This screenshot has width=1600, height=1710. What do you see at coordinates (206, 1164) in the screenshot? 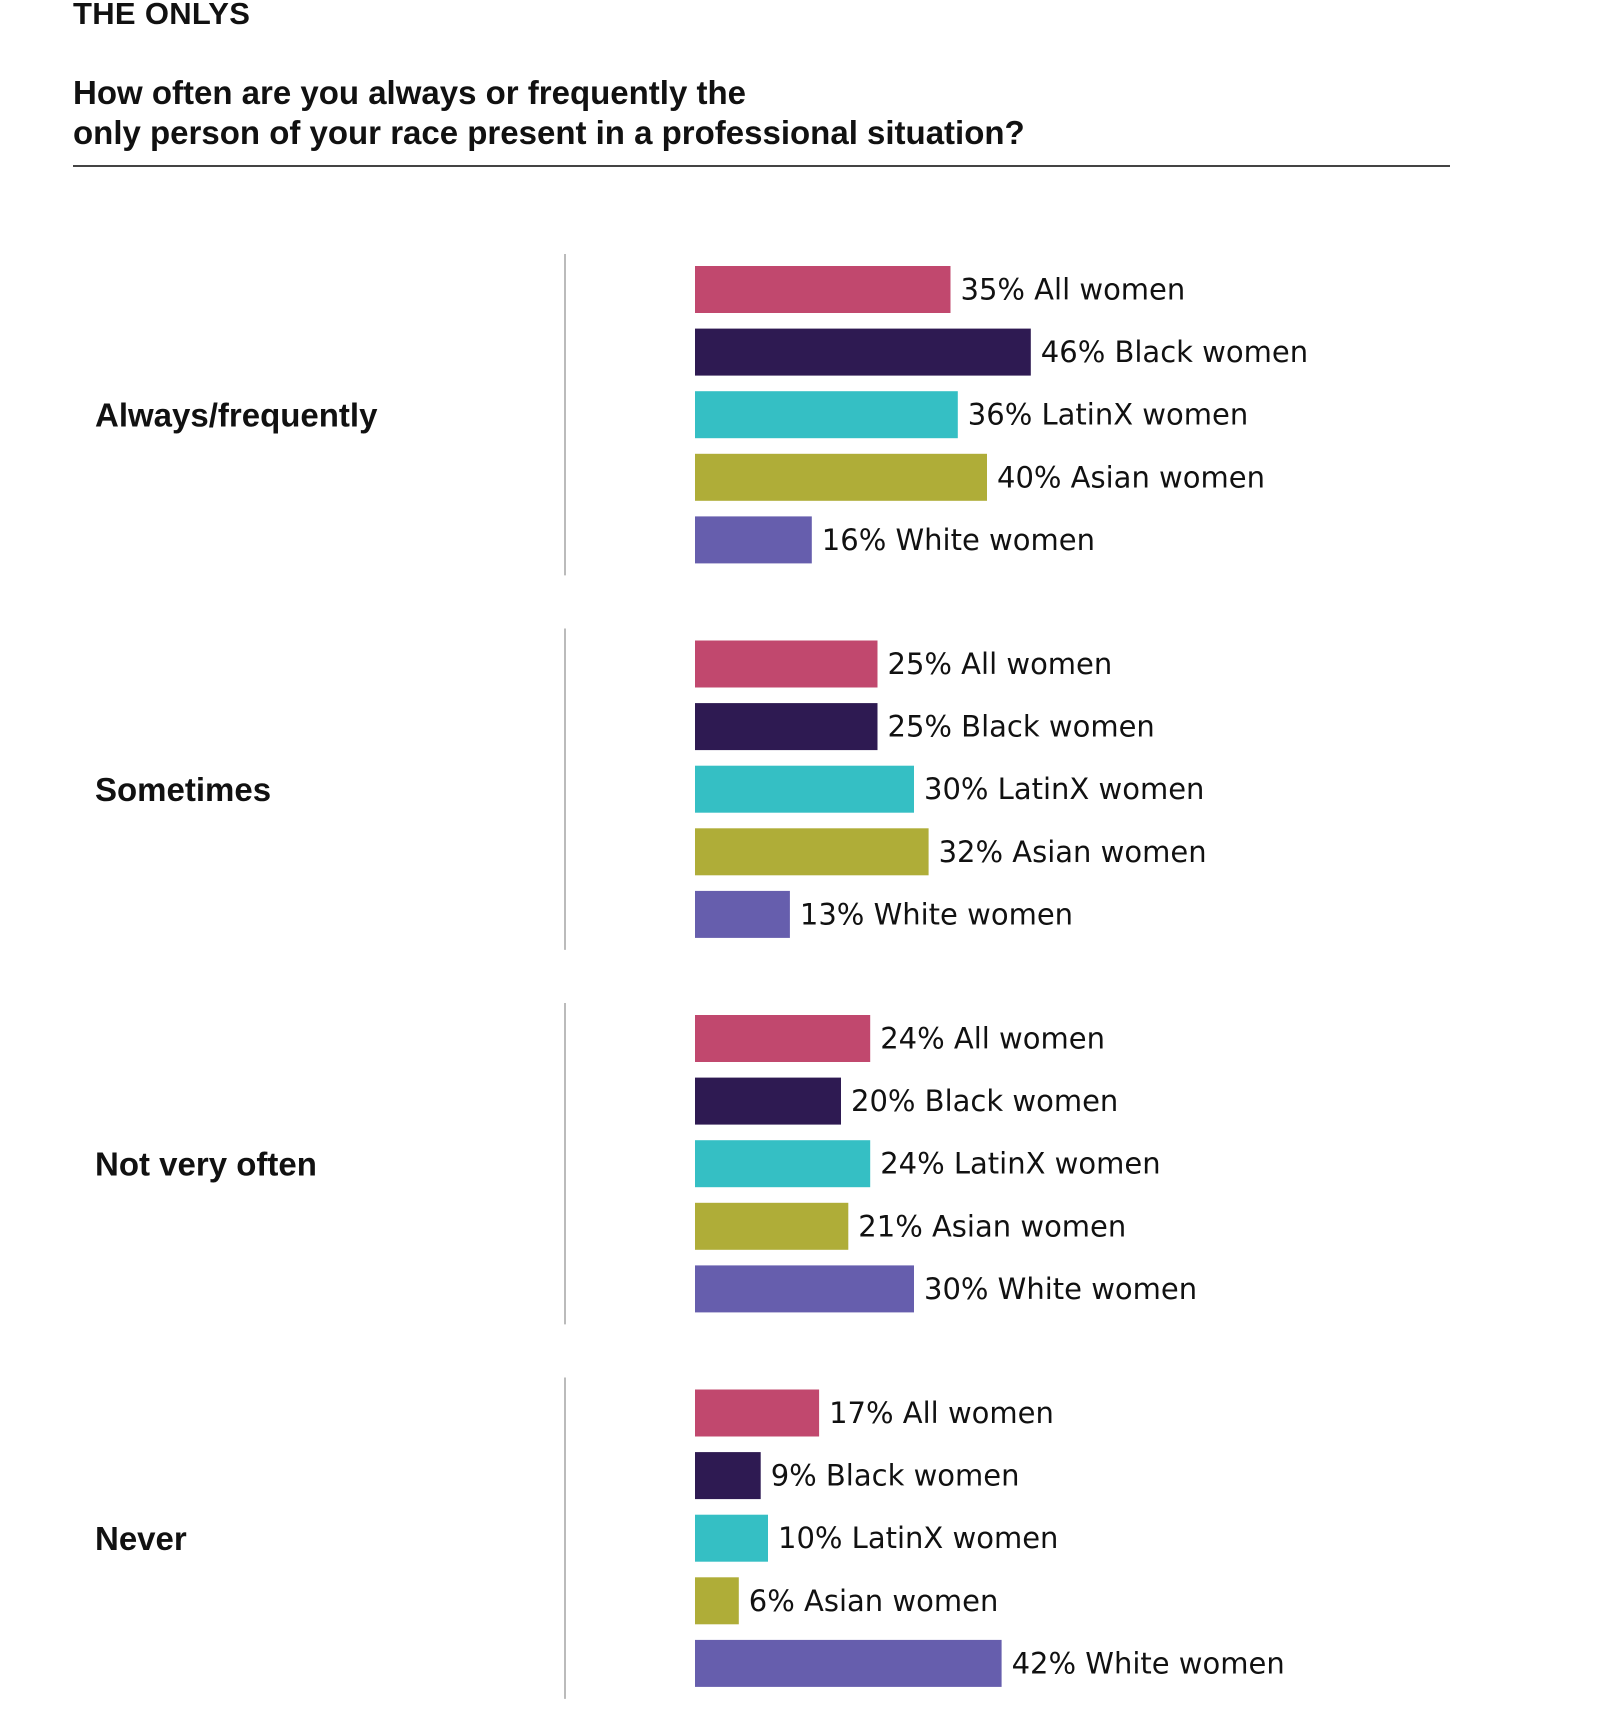
I see `category-label-not-very-often: Not very often` at bounding box center [206, 1164].